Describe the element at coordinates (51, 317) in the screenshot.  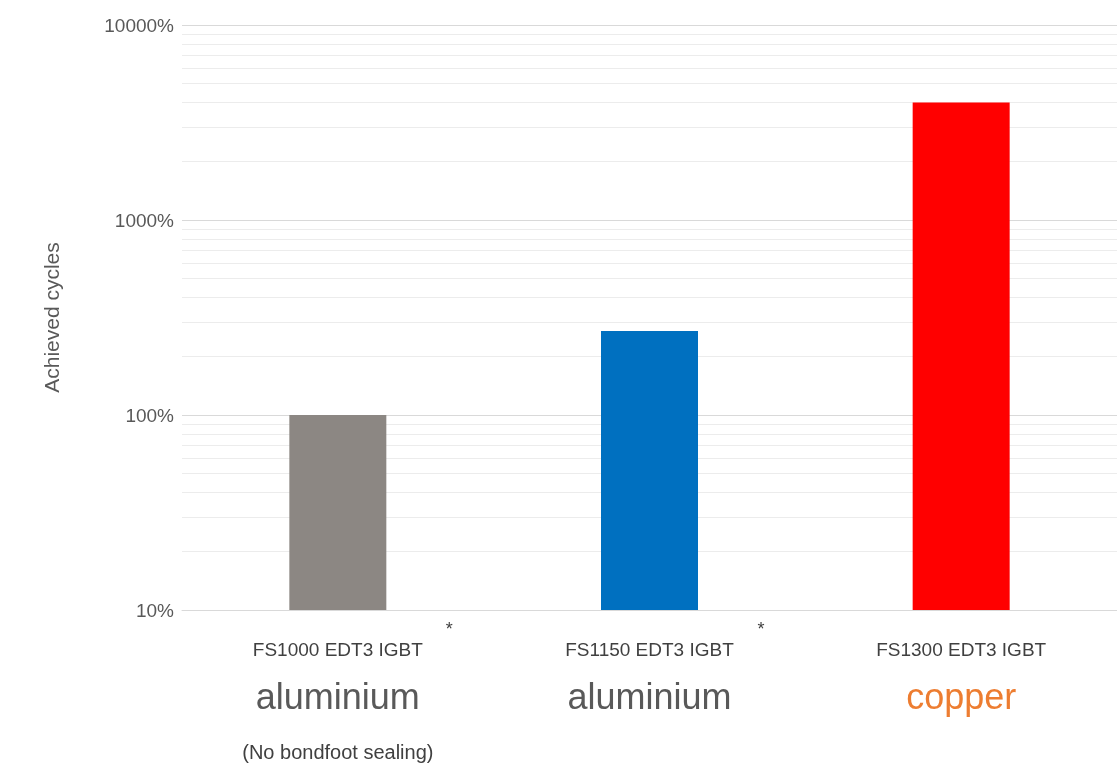
I see `y-axis-title: Achieved cycles` at that location.